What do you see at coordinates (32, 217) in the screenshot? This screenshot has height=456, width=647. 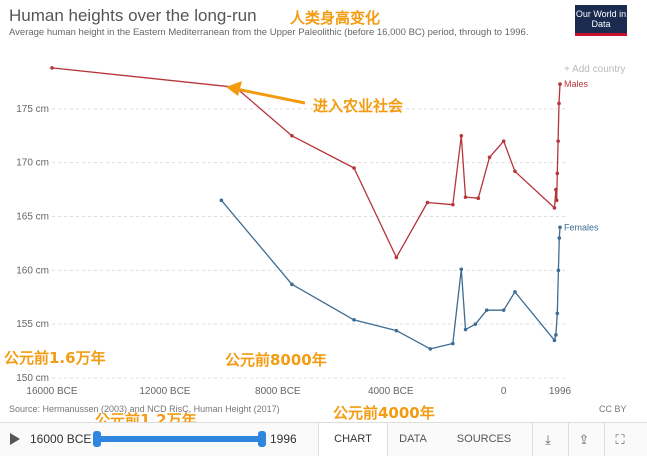 I see `y-tick-label: 165 cm` at bounding box center [32, 217].